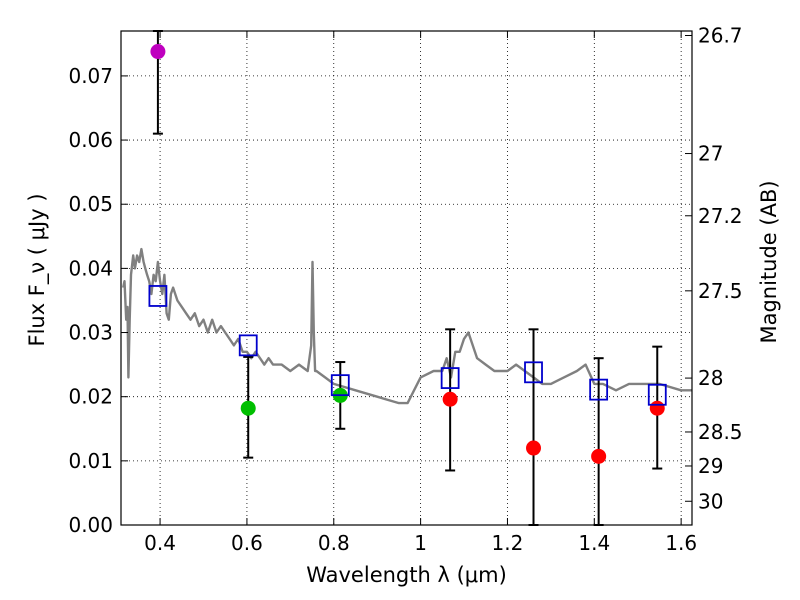 Image resolution: width=800 pixels, height=600 pixels. What do you see at coordinates (160, 543) in the screenshot?
I see `x-tick-label: 0.4` at bounding box center [160, 543].